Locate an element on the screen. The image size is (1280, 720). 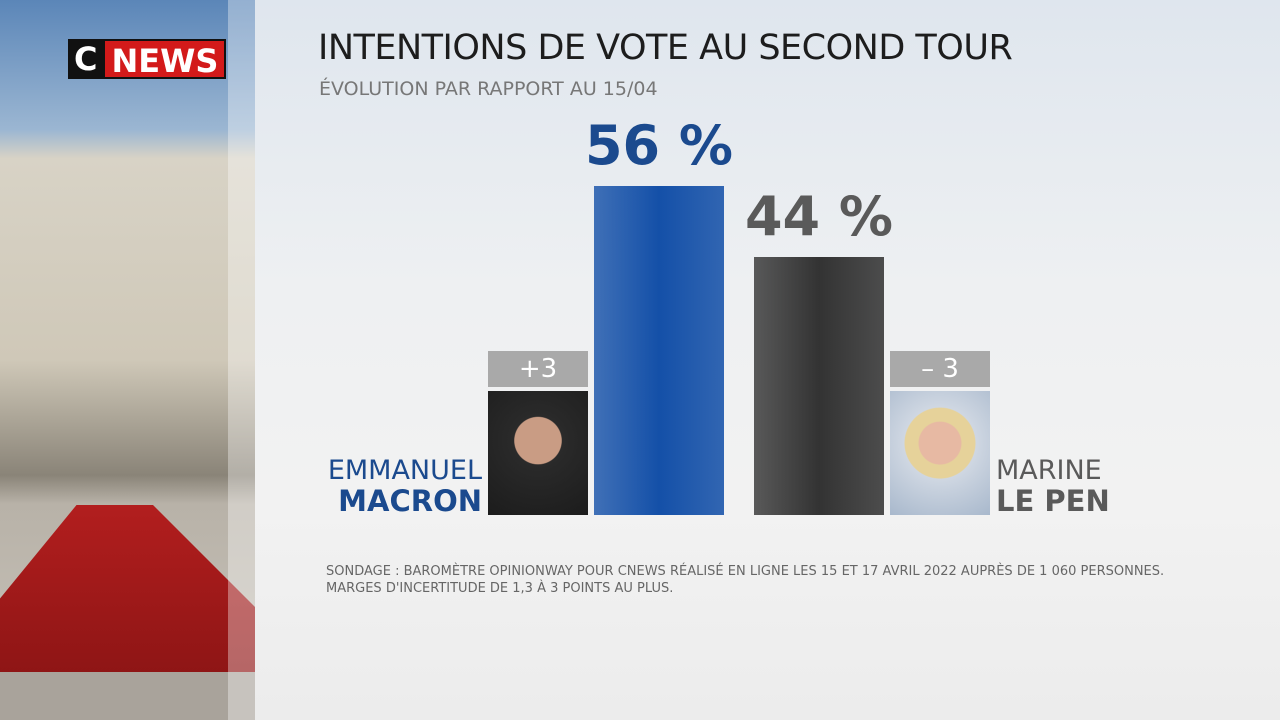
logo-news: NEWS is located at coordinates (165, 59).